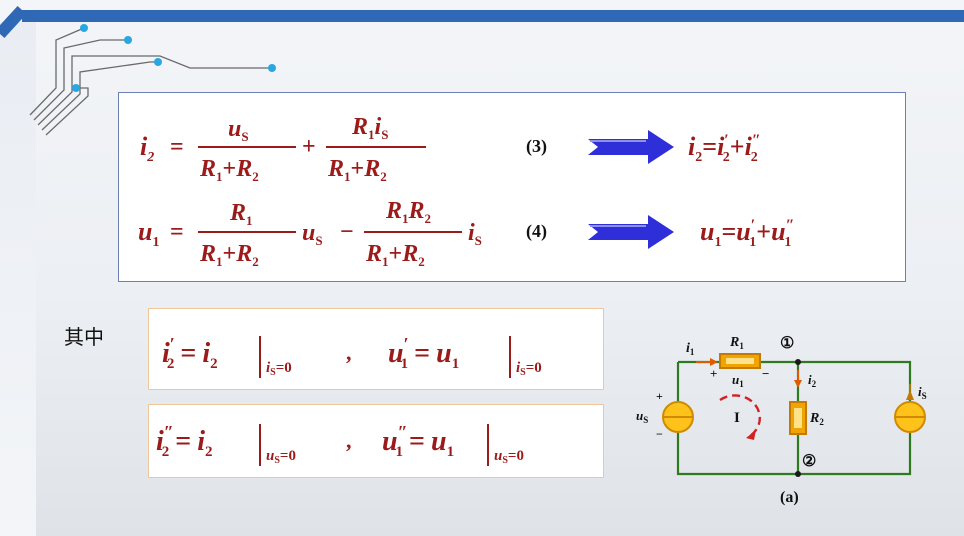 This screenshot has height=536, width=964. What do you see at coordinates (789, 497) in the screenshot?
I see `circuit-caption: (a)` at bounding box center [789, 497].